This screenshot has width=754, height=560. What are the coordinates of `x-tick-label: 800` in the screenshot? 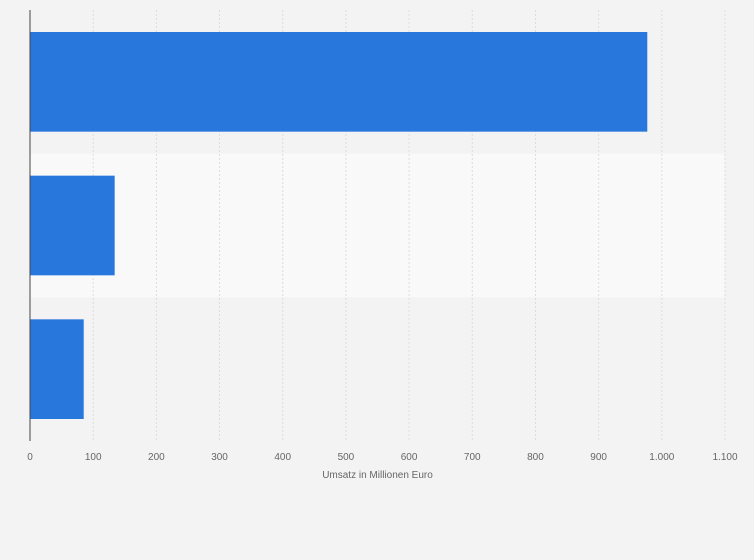 It's located at (535, 457).